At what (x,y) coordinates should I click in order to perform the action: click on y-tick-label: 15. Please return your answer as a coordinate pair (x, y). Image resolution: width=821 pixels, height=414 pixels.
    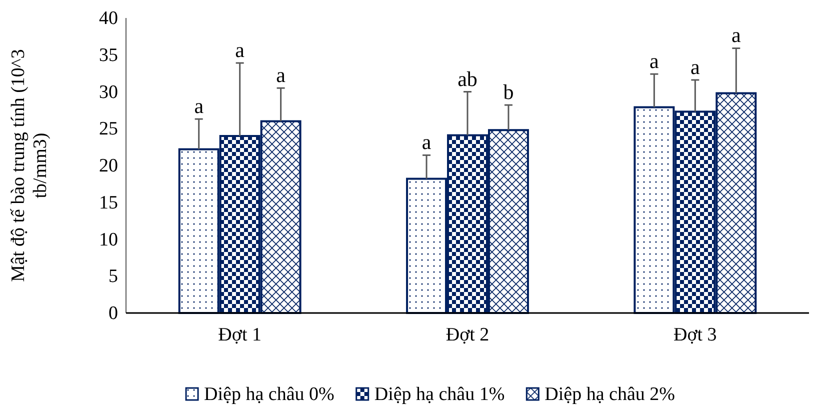
    Looking at the image, I should click on (108, 203).